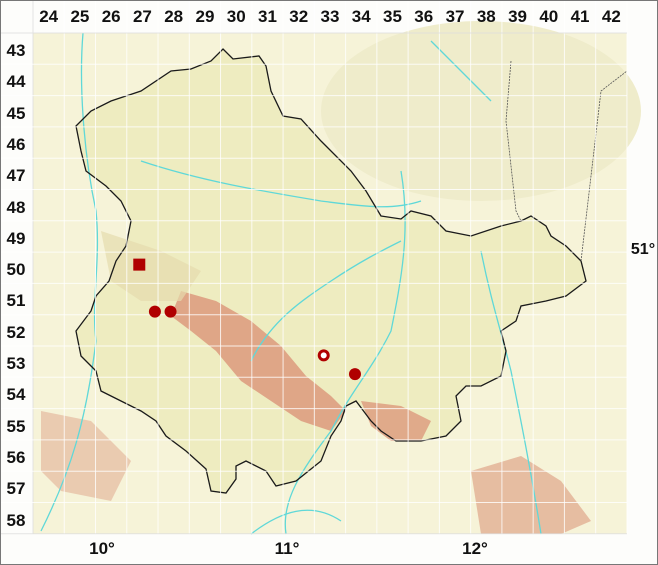 This screenshot has height=565, width=658. What do you see at coordinates (643, 249) in the screenshot?
I see `latitude-label: 51°` at bounding box center [643, 249].